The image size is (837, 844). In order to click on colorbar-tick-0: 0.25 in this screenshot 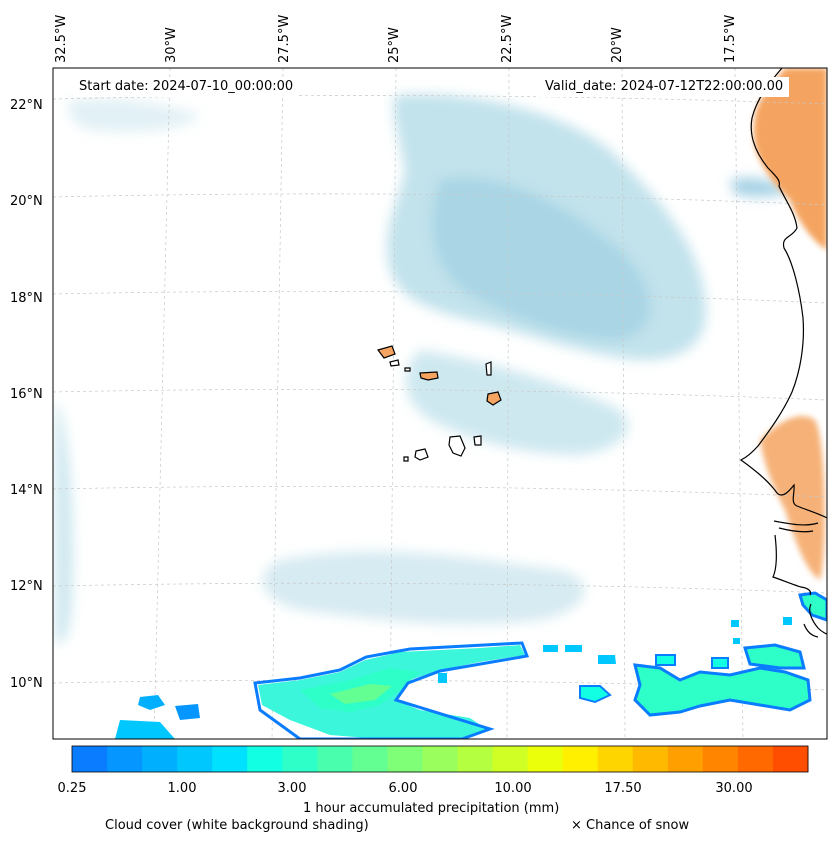, I will do `click(72, 788)`.